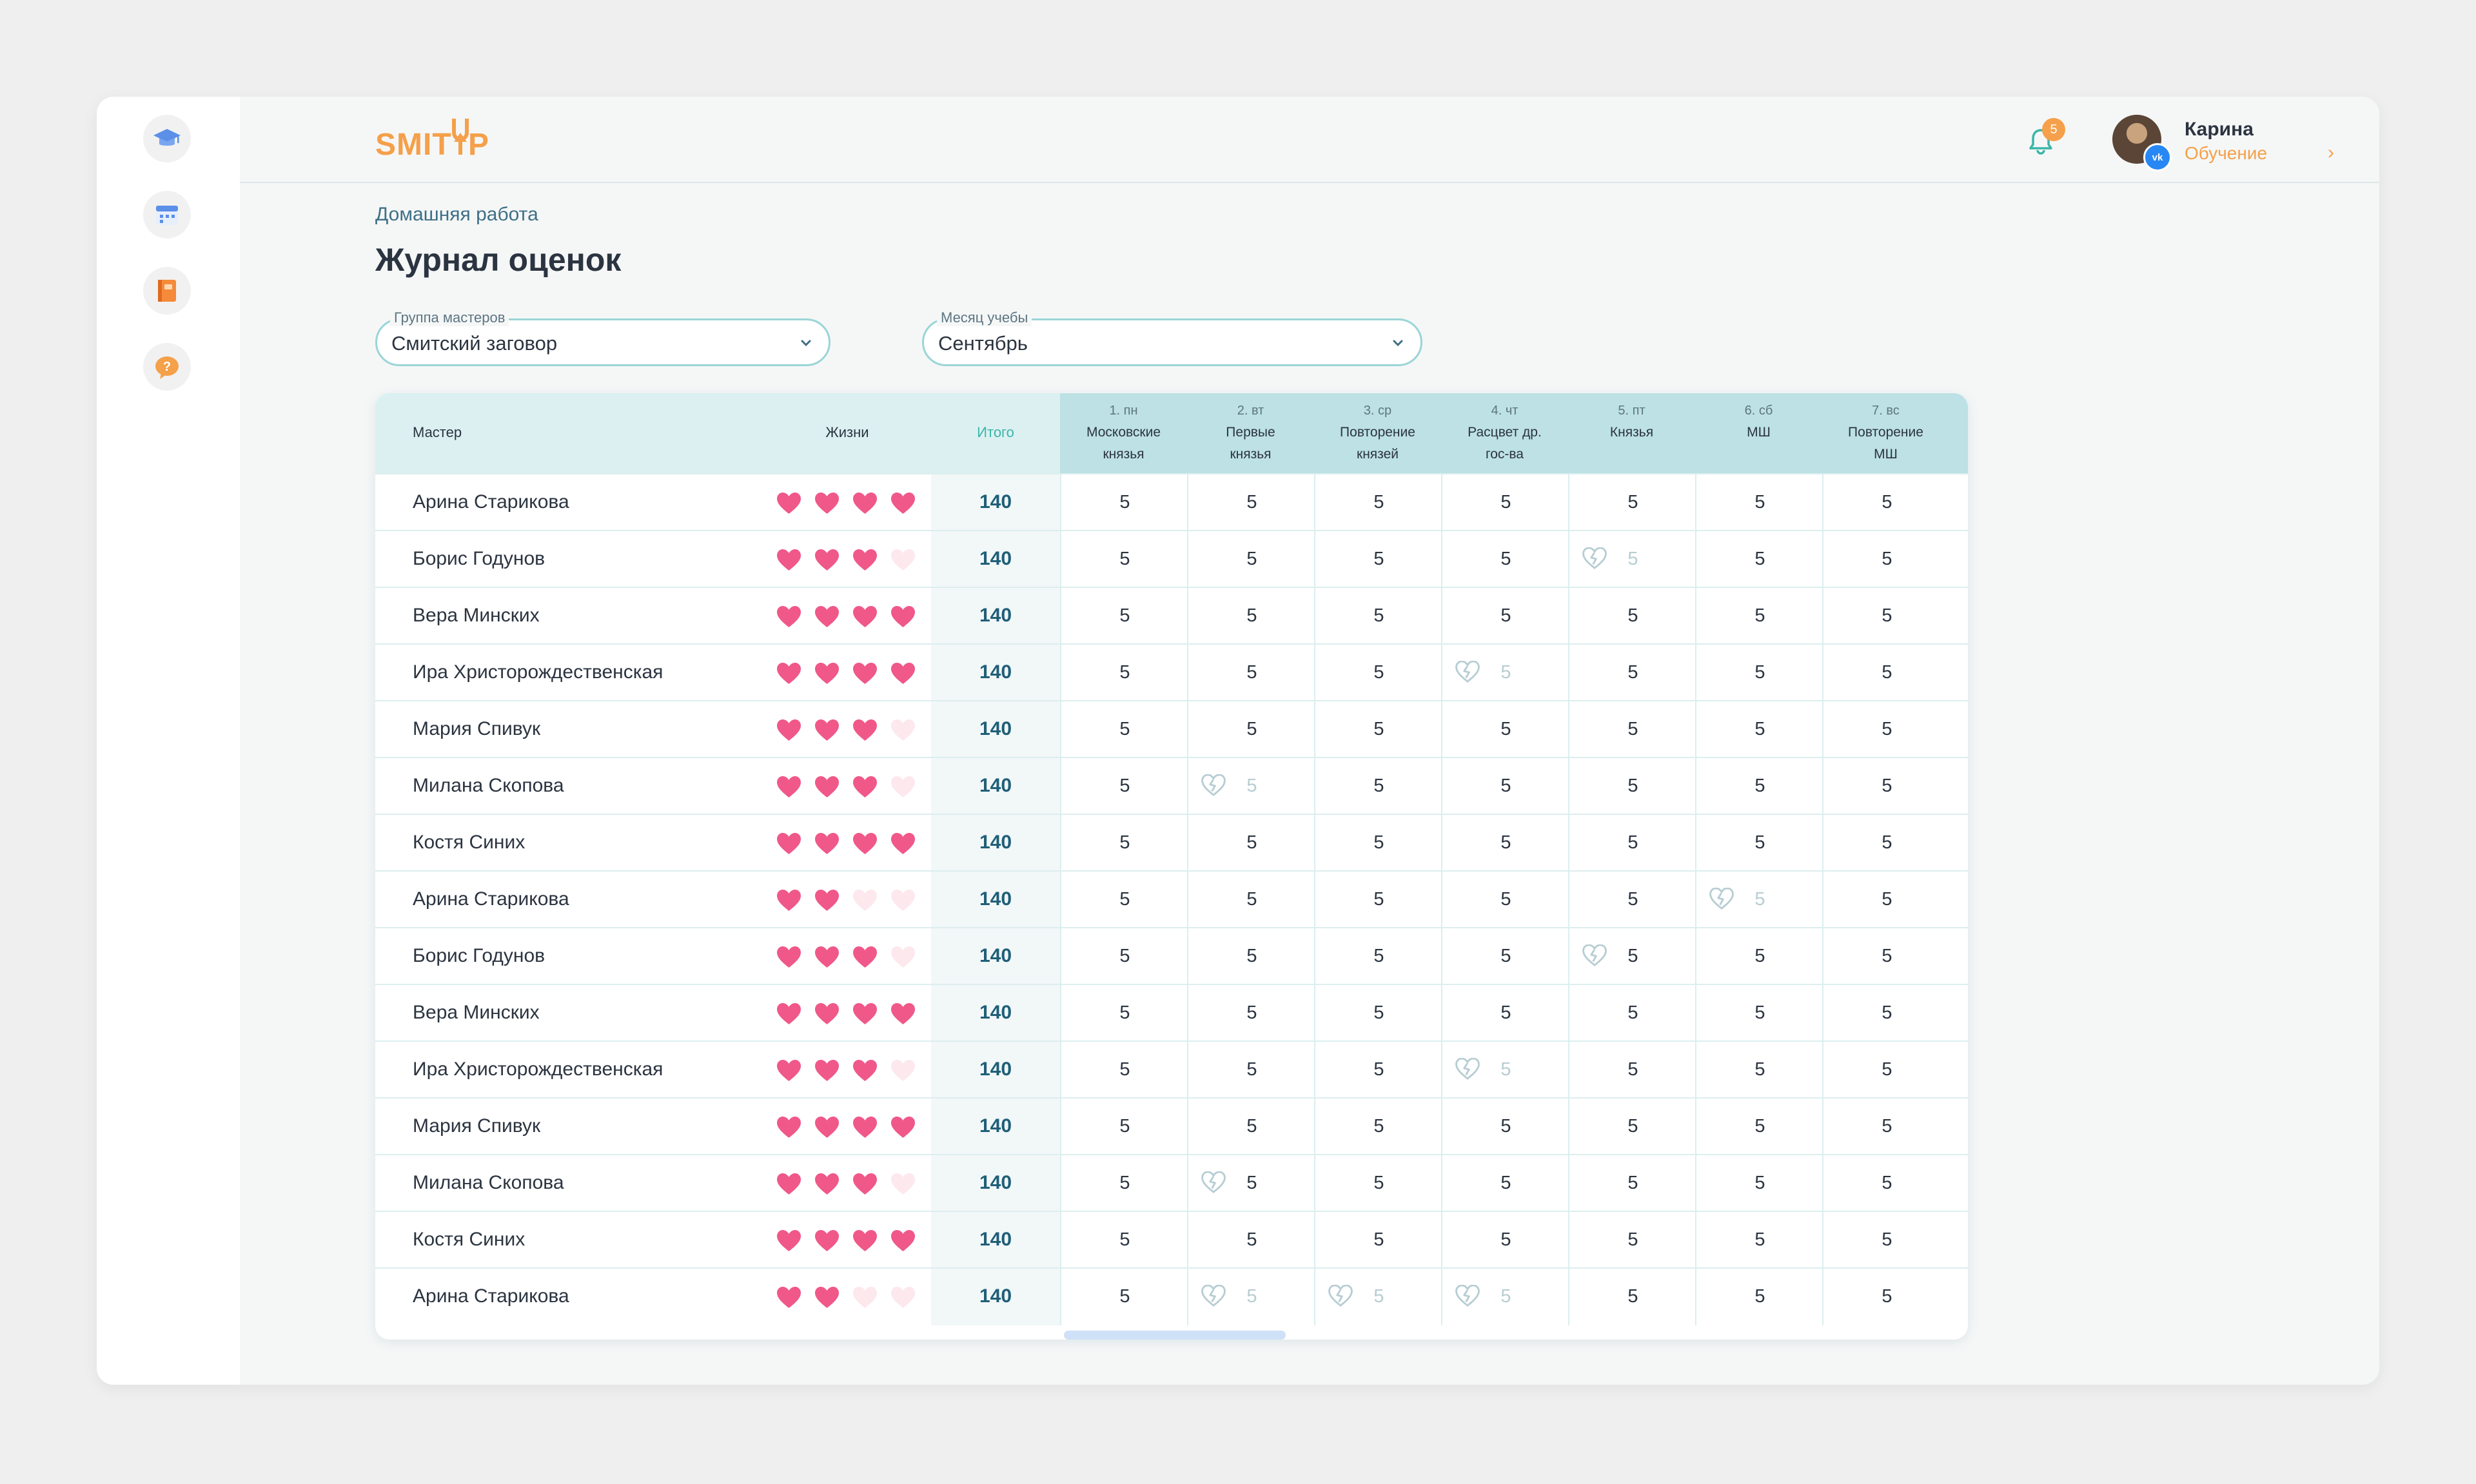 Image resolution: width=2476 pixels, height=1484 pixels. Describe the element at coordinates (2226, 153) in the screenshot. I see `user-role-link: Обучение` at that location.